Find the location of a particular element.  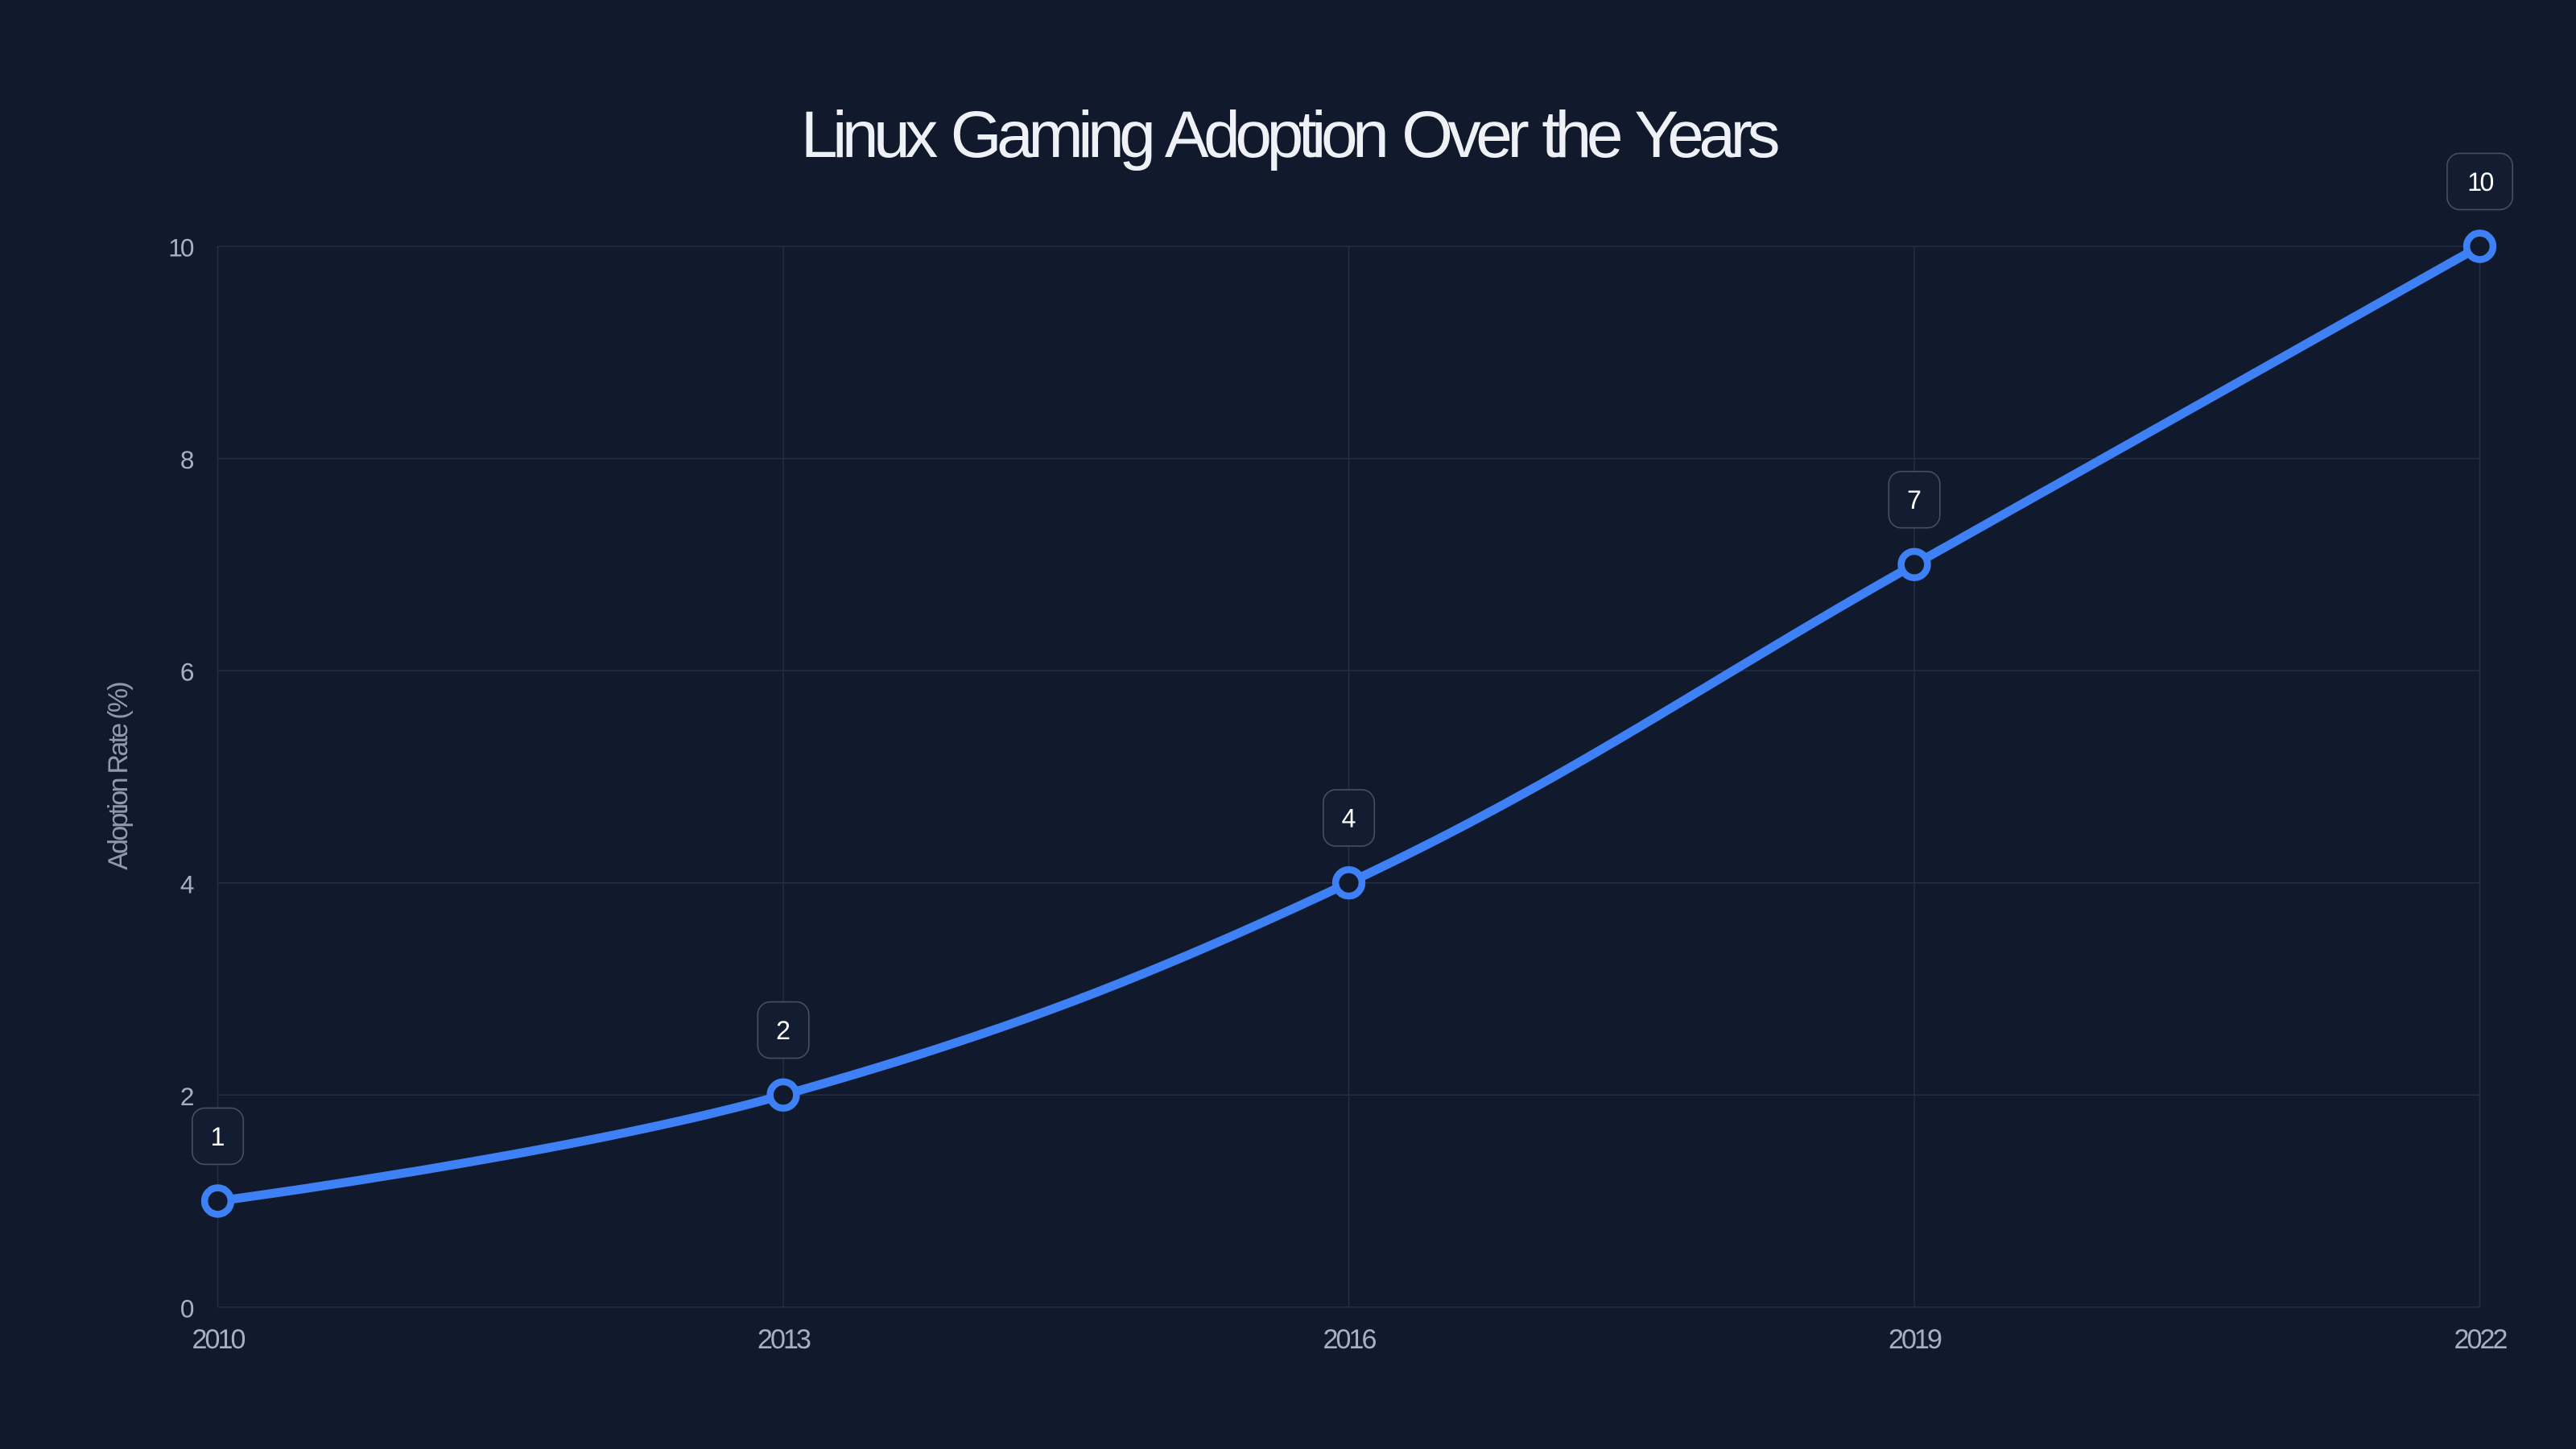

svg-text: 2022 is located at coordinates (2480, 1339).